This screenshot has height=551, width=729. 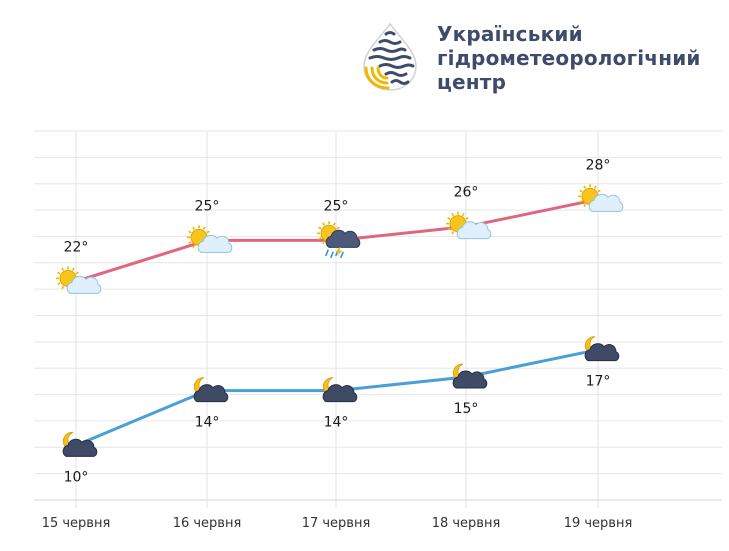 What do you see at coordinates (466, 409) in the screenshot?
I see `data-label: 15°` at bounding box center [466, 409].